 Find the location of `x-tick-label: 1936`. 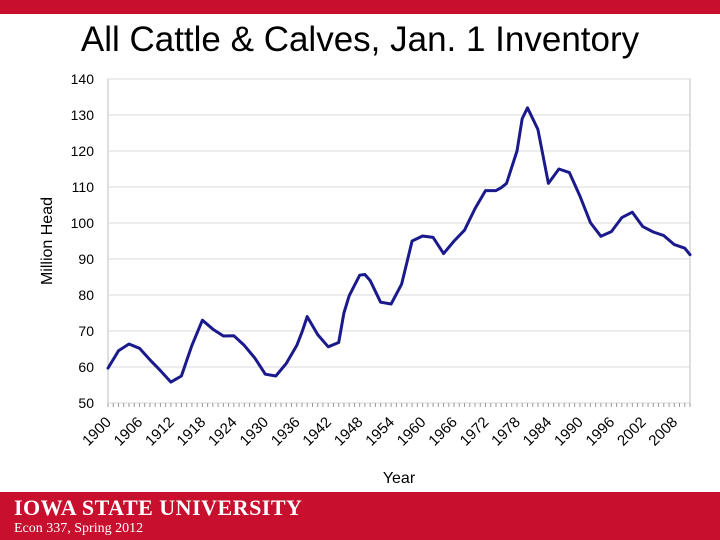

x-tick-label: 1936 is located at coordinates (286, 432).